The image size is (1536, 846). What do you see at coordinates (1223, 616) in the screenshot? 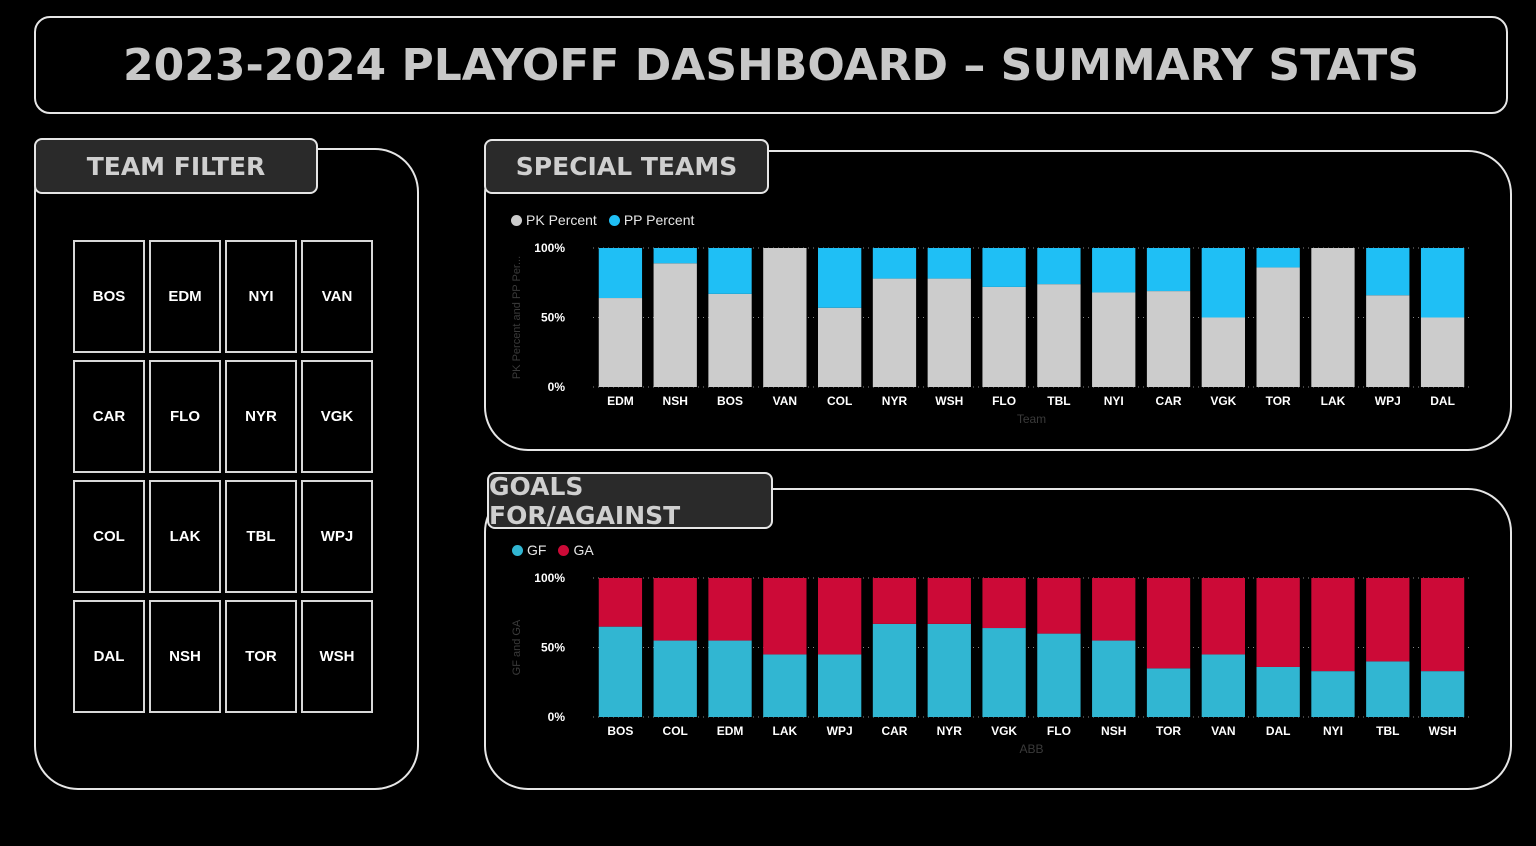
I see `goals-bar-ga-van` at bounding box center [1223, 616].